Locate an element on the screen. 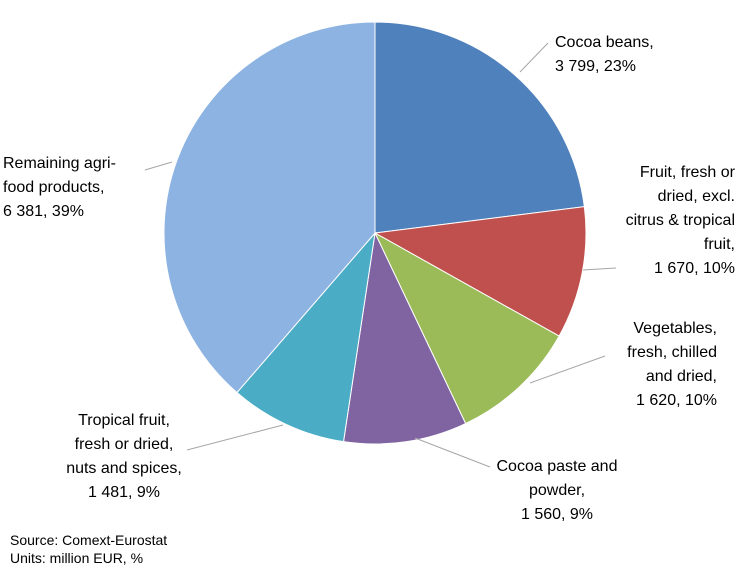 Image resolution: width=748 pixels, height=585 pixels. slice-label-line: food products, is located at coordinates (53, 187).